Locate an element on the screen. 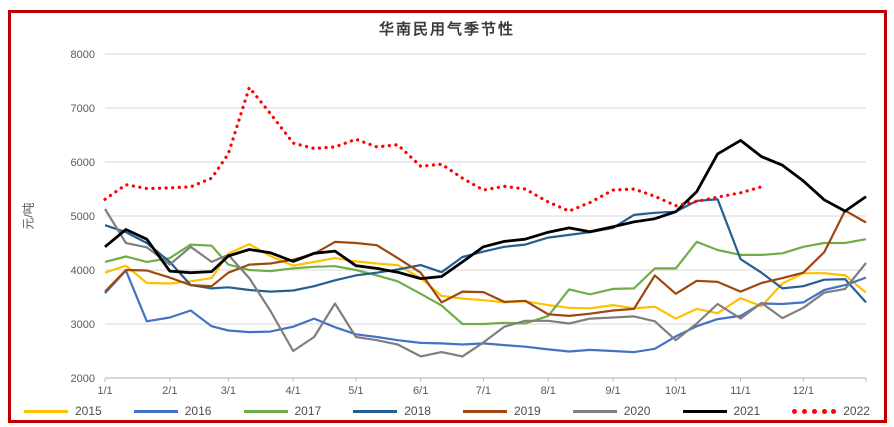  legend-label-2021: 2021 is located at coordinates (747, 411).